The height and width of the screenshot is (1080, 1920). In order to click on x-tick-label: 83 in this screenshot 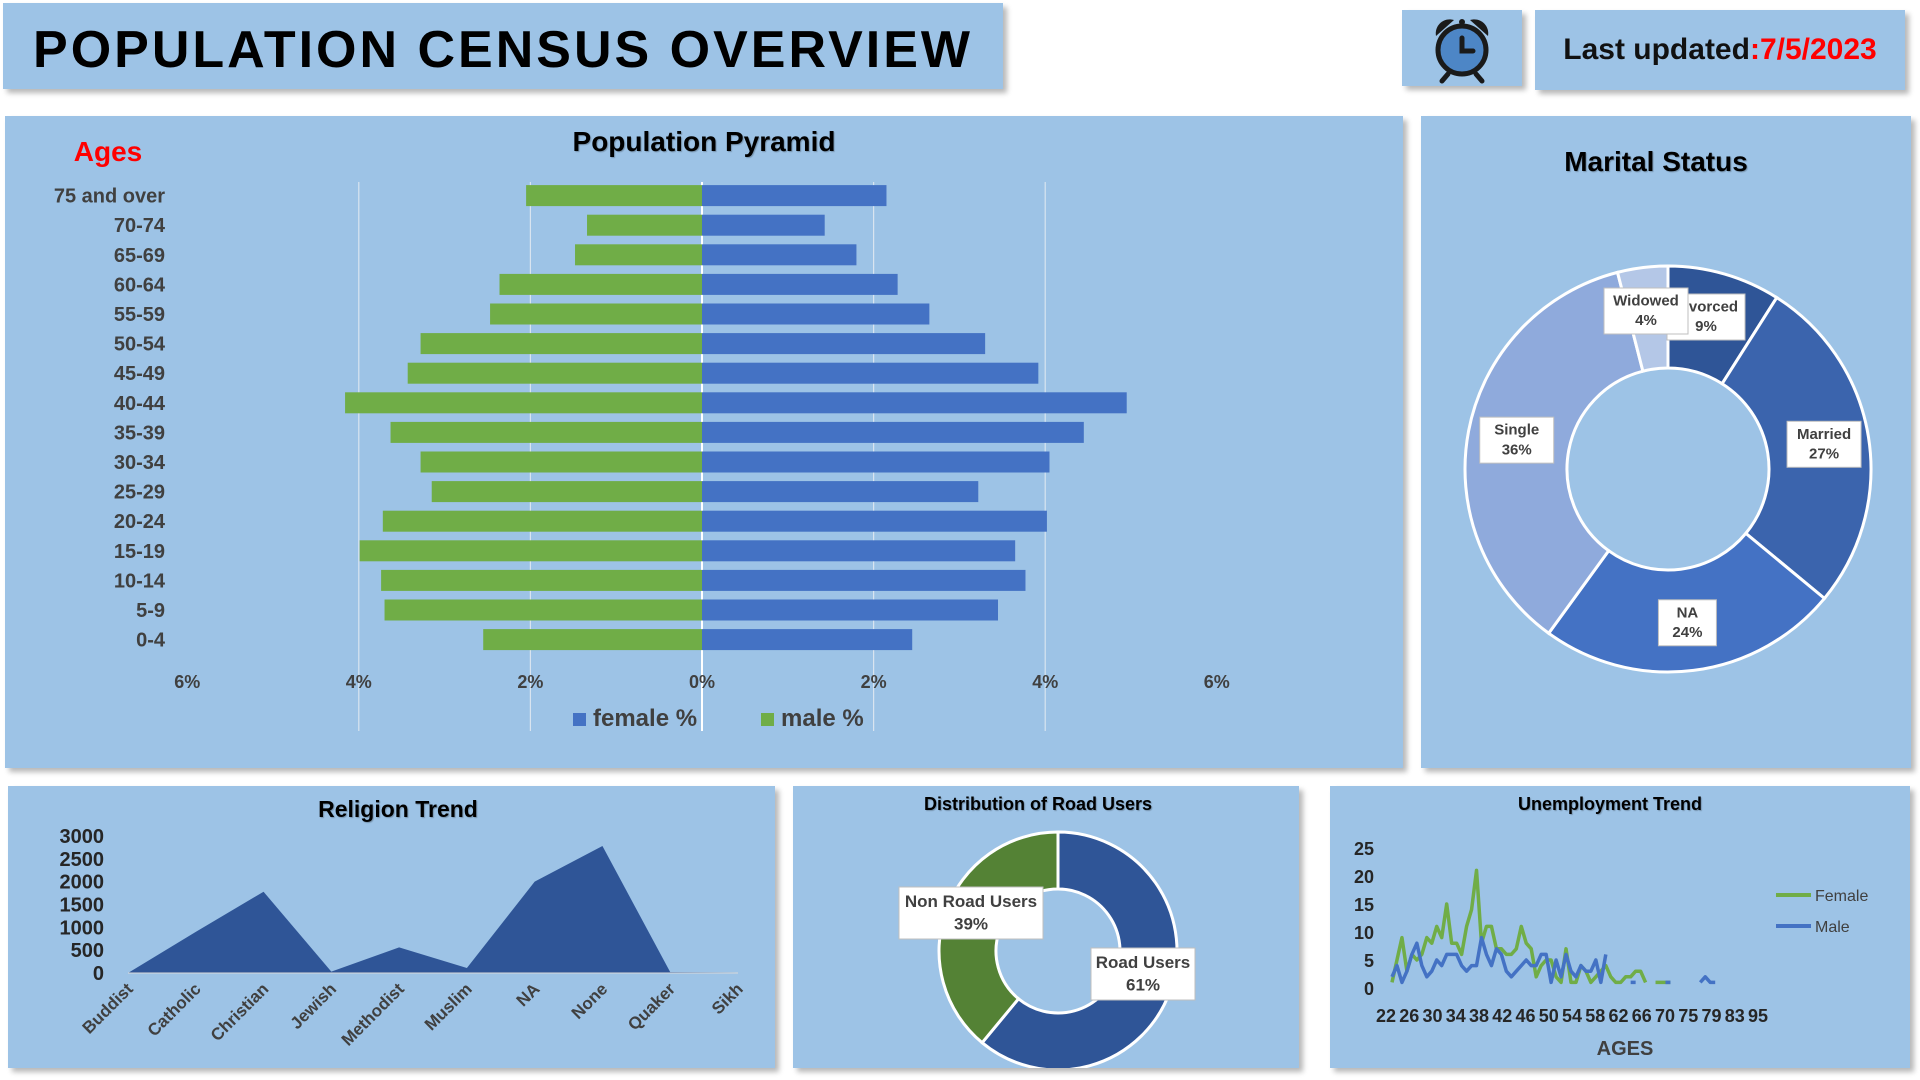, I will do `click(1735, 1016)`.